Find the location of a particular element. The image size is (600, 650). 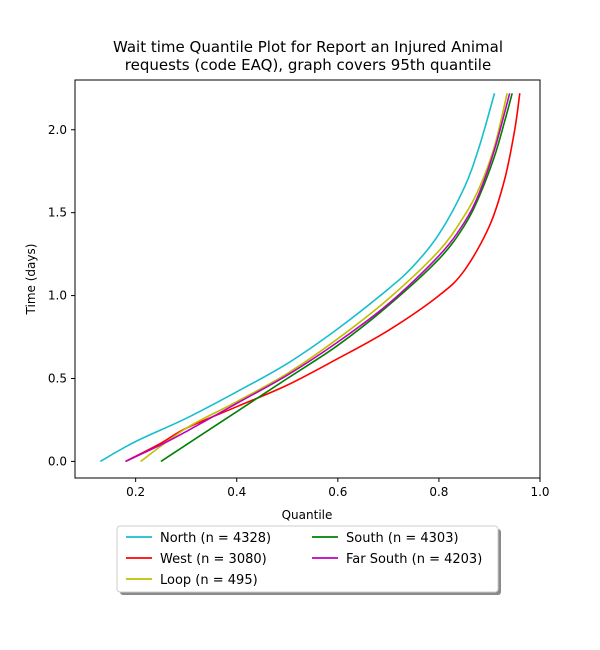

y-axis-ticks: 0.0 0.5 1.0 1.5 2.0 is located at coordinates (61, 295).